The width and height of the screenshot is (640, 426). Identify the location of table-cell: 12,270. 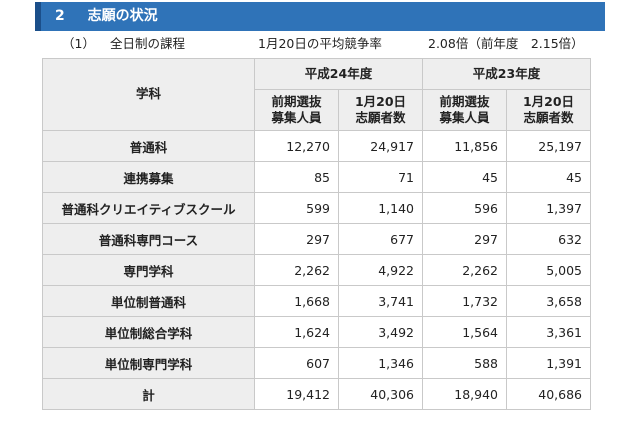
(296, 146).